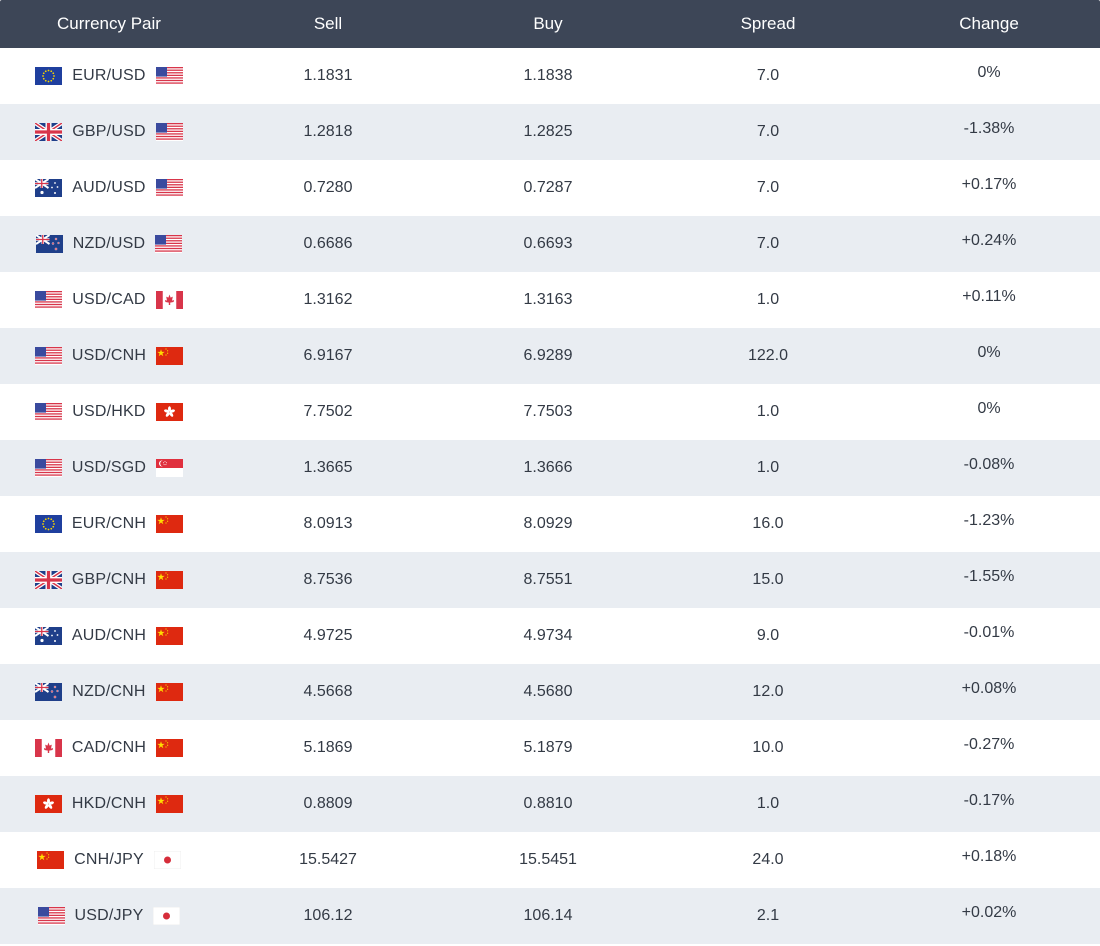 Image resolution: width=1100 pixels, height=946 pixels. Describe the element at coordinates (328, 916) in the screenshot. I see `sell-value: 106.12` at that location.